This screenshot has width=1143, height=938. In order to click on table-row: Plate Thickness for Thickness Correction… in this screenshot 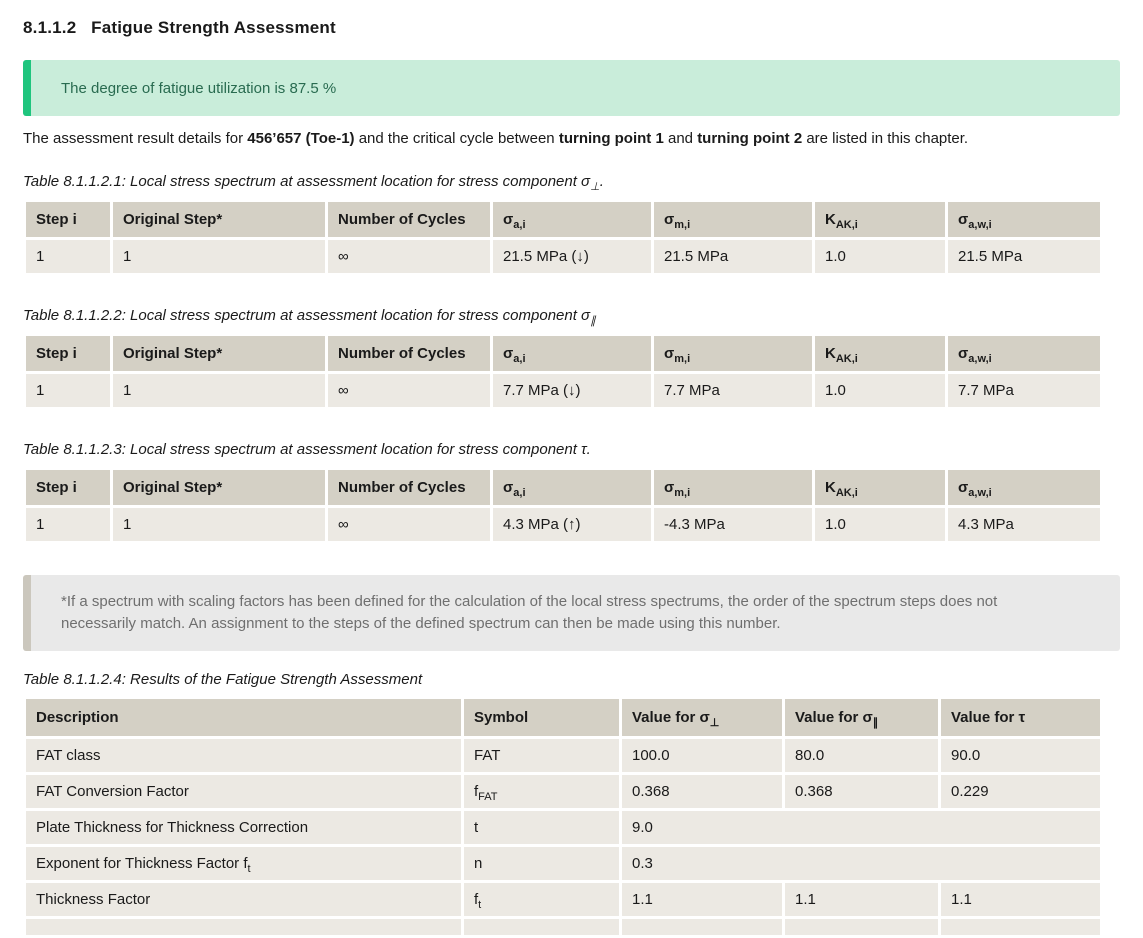, I will do `click(563, 827)`.